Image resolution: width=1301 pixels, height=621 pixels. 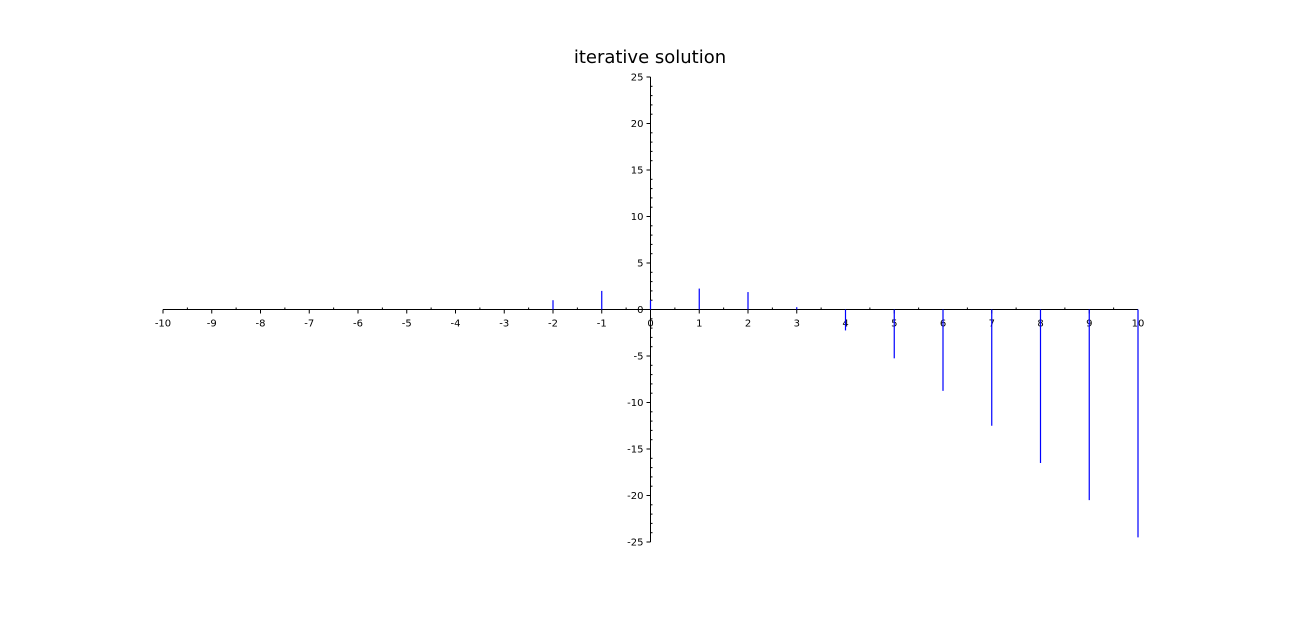 What do you see at coordinates (637, 171) in the screenshot?
I see `y-tick-label: 15` at bounding box center [637, 171].